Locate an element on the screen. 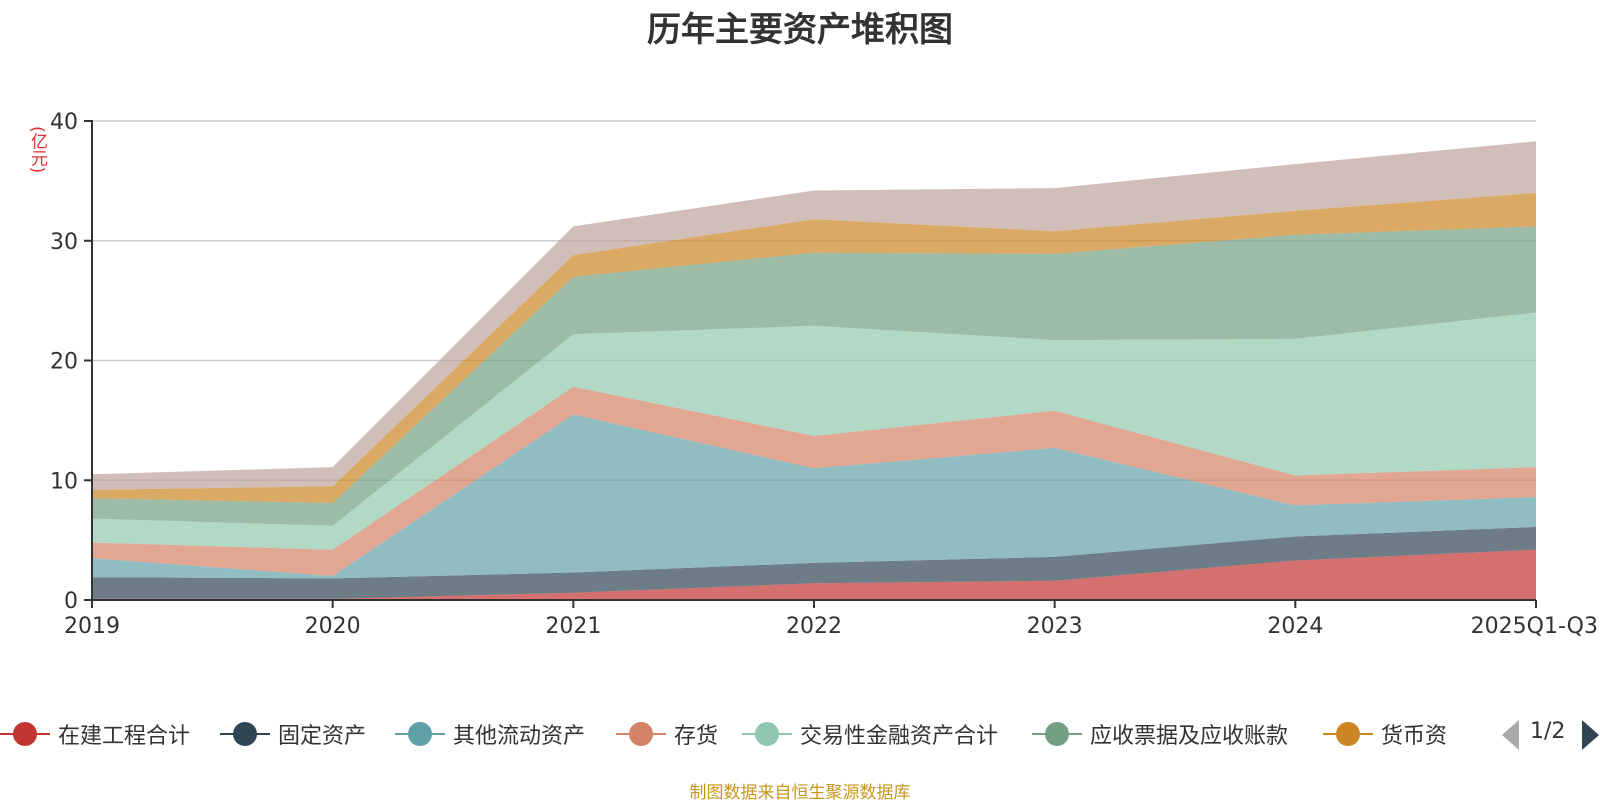  legend-page-indicator: 1/2 is located at coordinates (1548, 731).